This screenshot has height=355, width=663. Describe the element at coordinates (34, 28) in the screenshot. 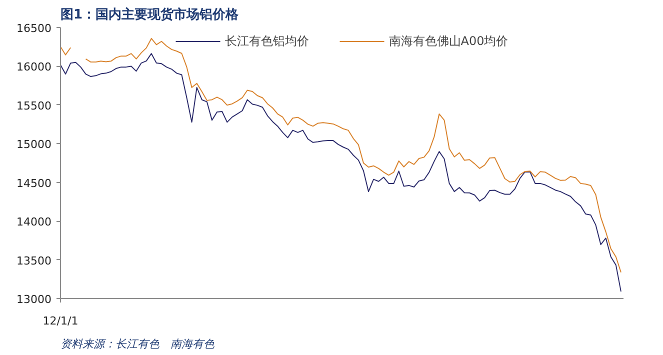

I see `y-tick-label: 16500` at that location.